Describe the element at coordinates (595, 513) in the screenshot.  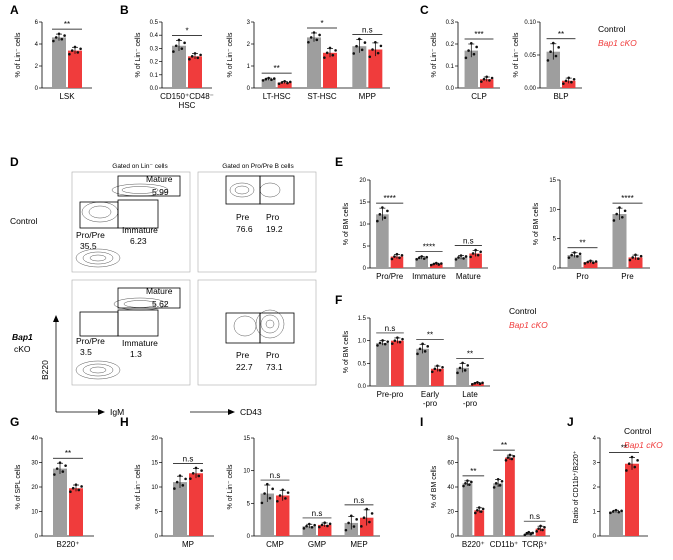
I see `y-tick-label: 1` at that location.